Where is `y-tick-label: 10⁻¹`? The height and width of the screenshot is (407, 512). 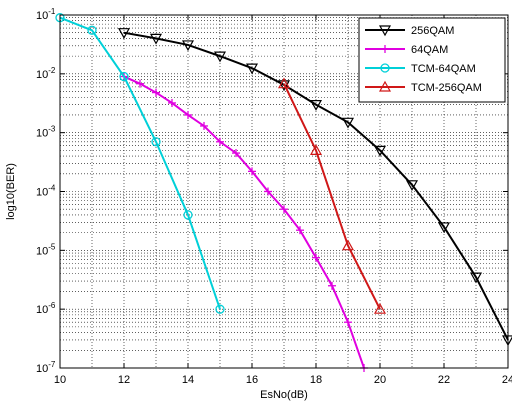
y-tick-label: 10⁻¹ is located at coordinates (46, 14).